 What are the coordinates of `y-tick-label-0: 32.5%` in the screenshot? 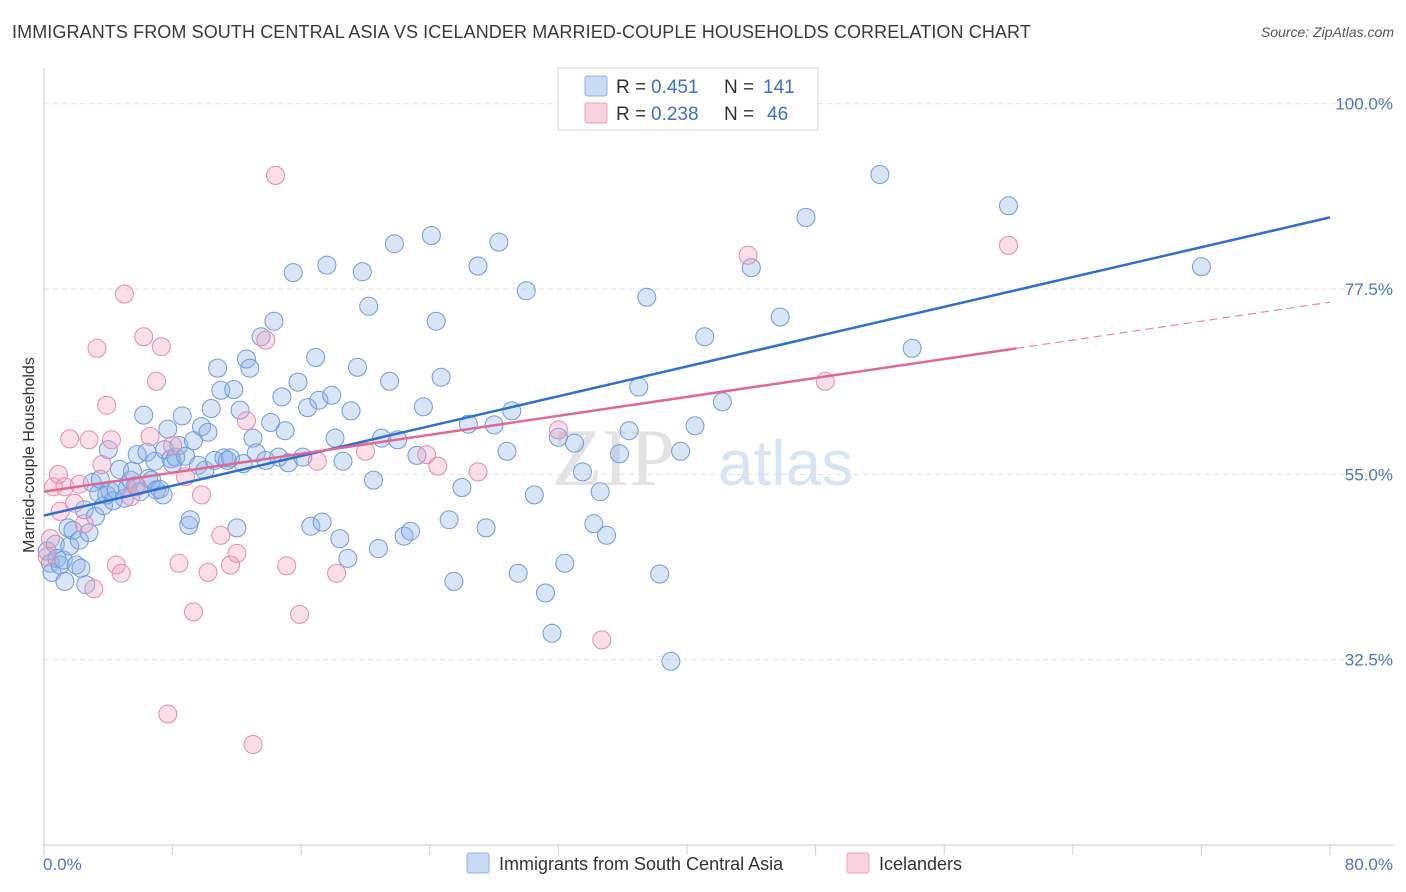 It's located at (1369, 660).